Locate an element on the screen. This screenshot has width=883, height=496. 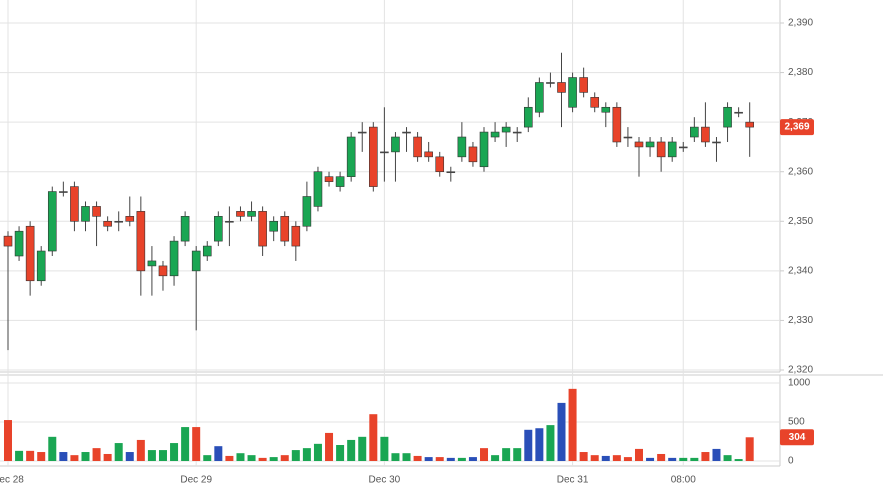
y-tick-label: 2,380 is located at coordinates (800, 72).